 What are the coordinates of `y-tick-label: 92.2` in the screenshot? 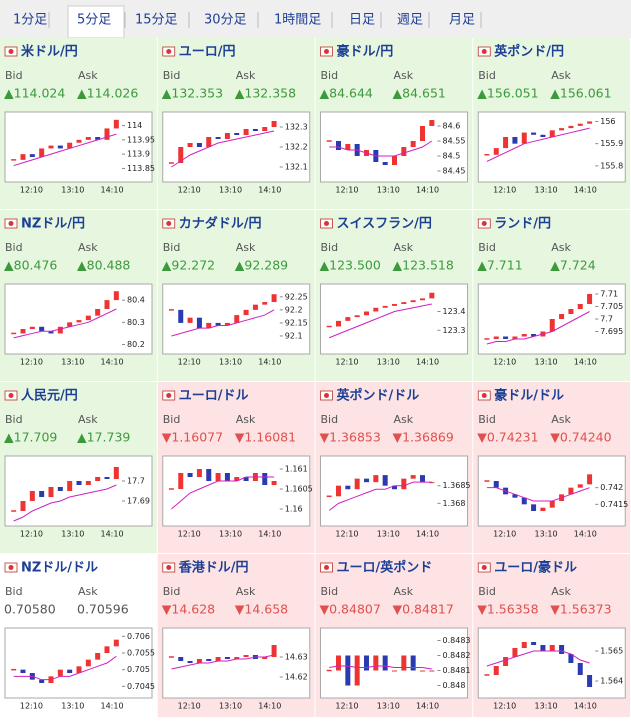 It's located at (294, 309).